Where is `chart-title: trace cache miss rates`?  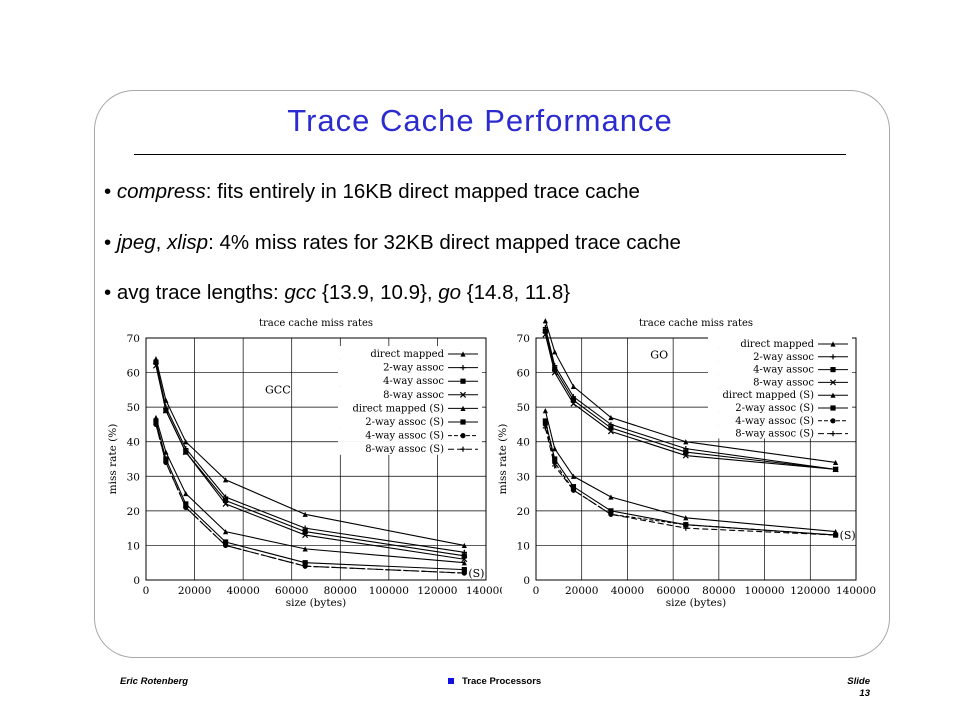 chart-title: trace cache miss rates is located at coordinates (696, 323).